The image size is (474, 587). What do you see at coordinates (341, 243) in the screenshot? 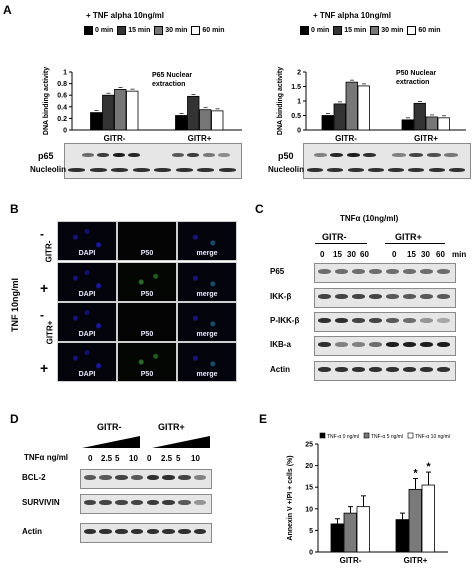
I see `group-line` at bounding box center [341, 243].